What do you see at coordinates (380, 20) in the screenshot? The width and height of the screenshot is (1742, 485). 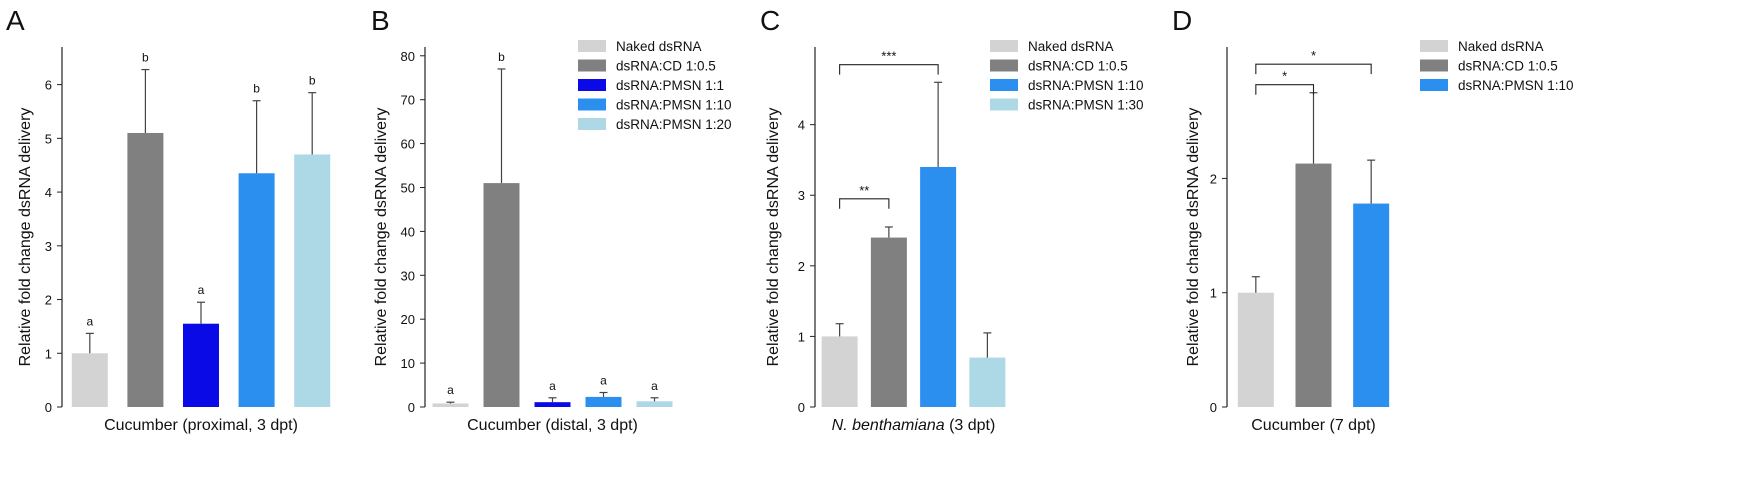 I see `panel-letter: B` at bounding box center [380, 20].